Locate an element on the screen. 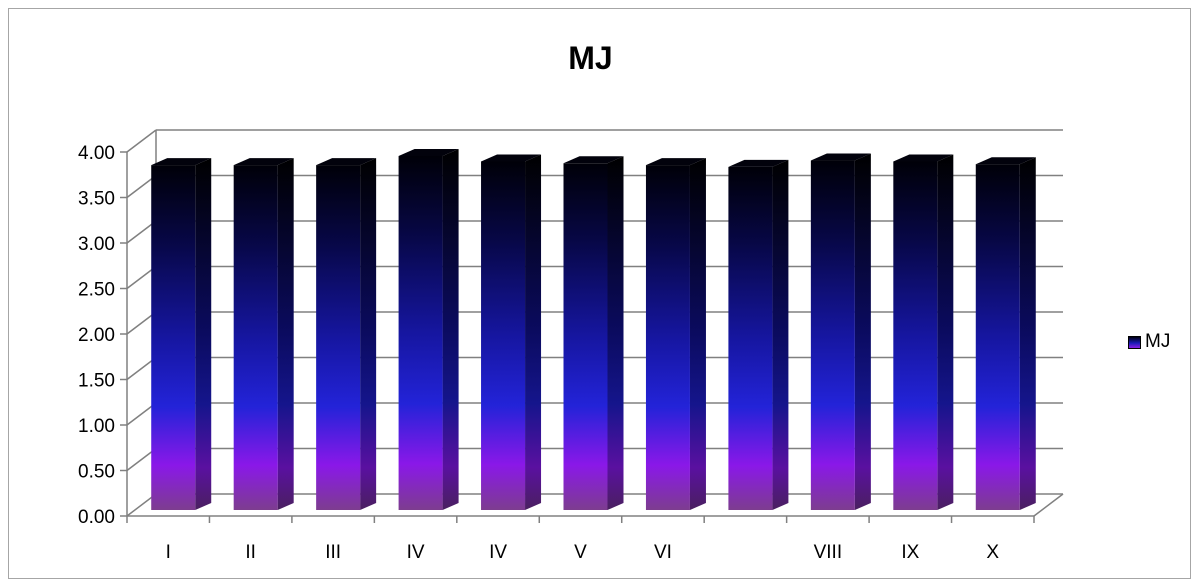 This screenshot has height=581, width=1201. y-tick-label: 3.50 is located at coordinates (96, 199).